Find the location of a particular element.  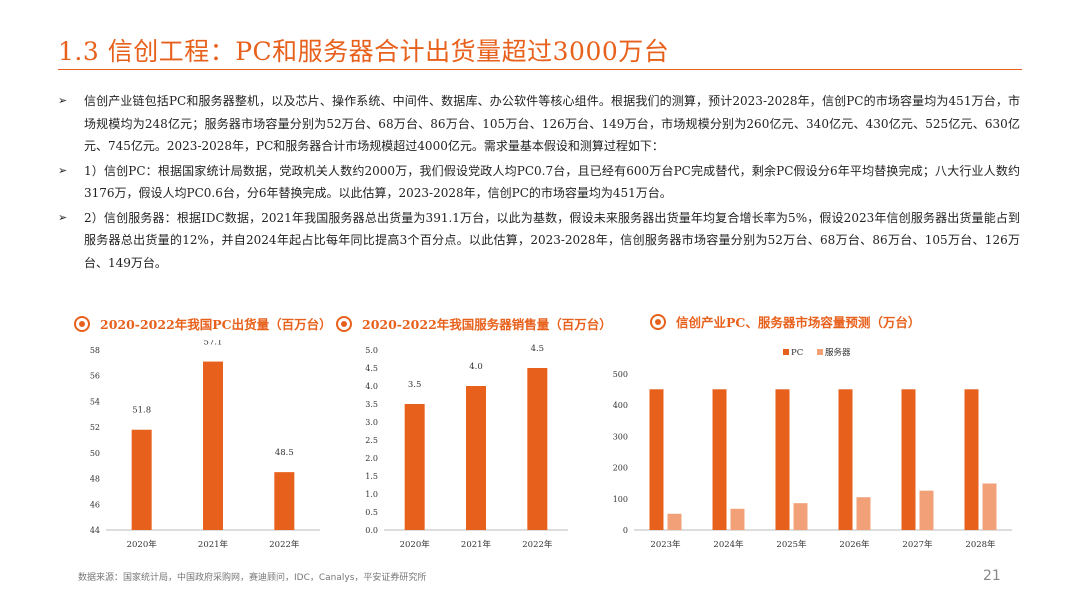

y-tick-label: 3.5 is located at coordinates (371, 404).